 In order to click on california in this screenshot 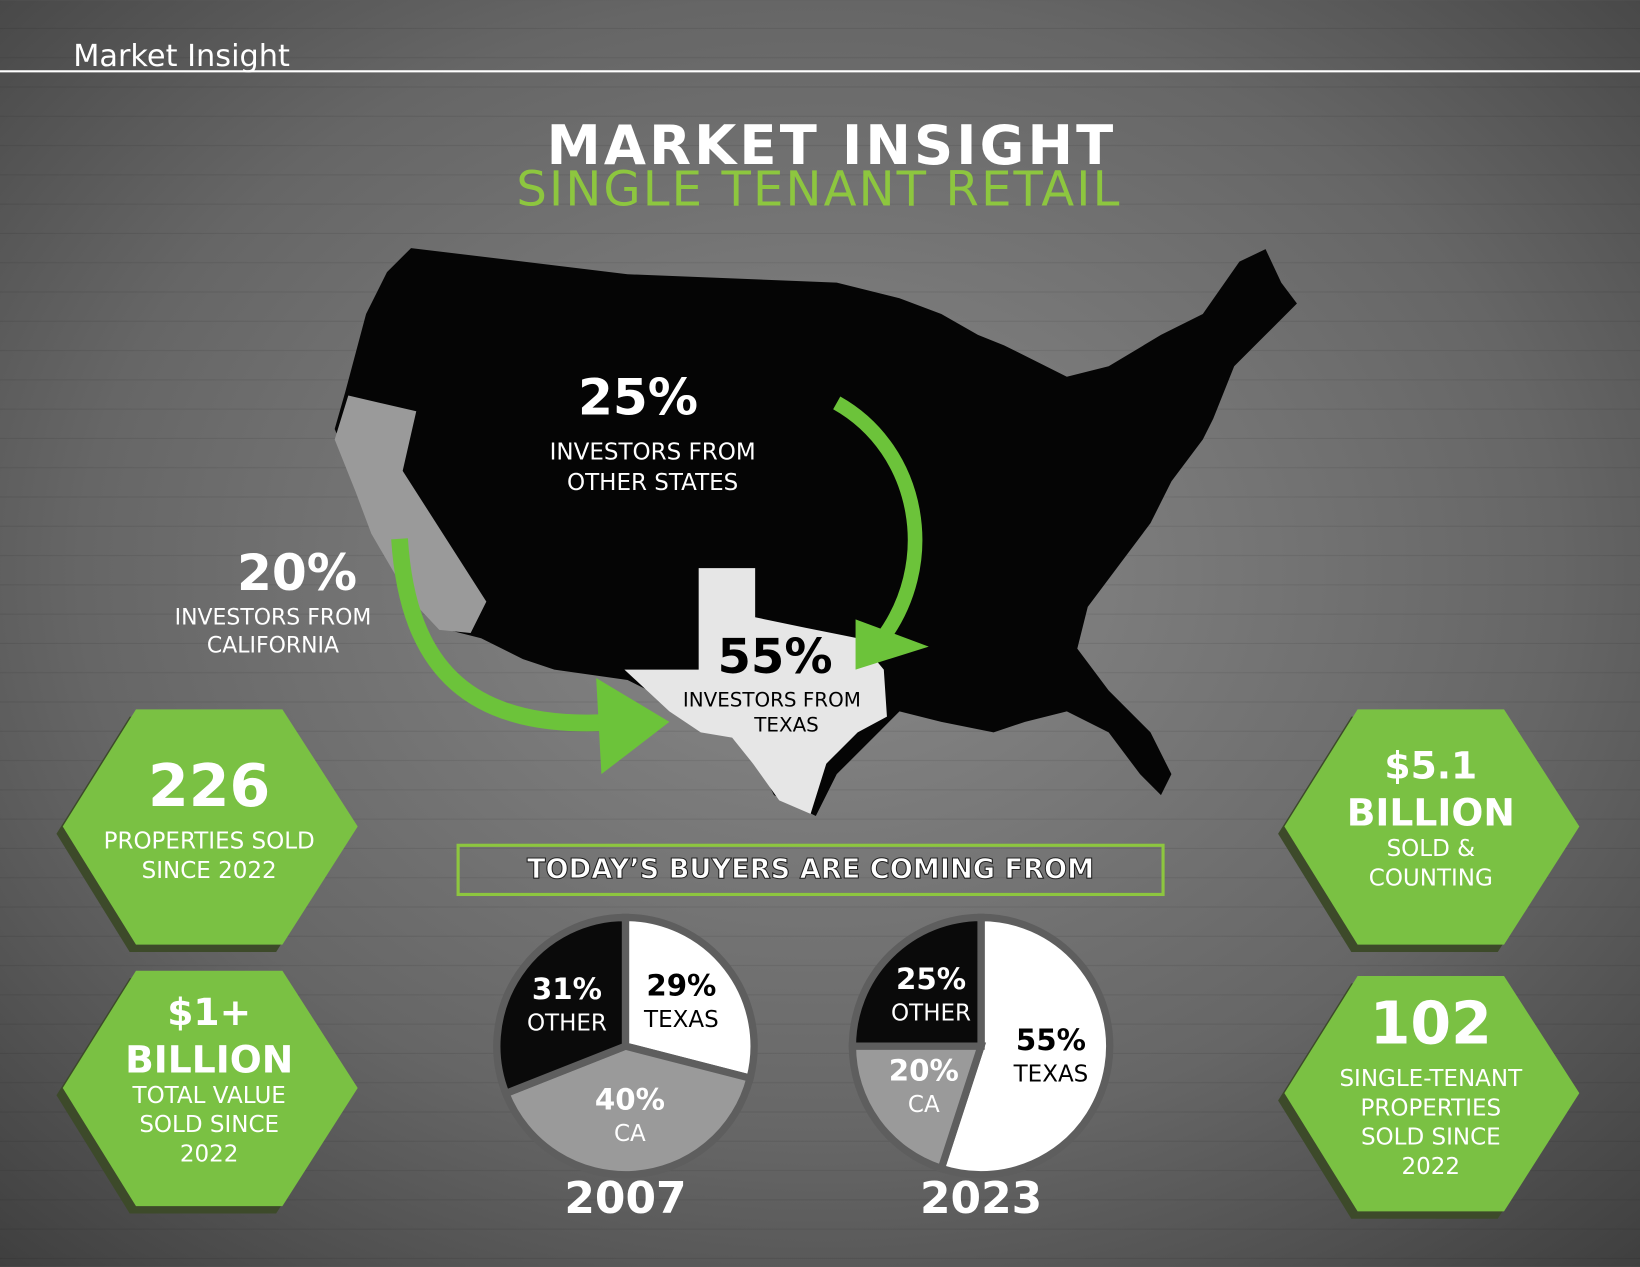, I will do `click(410, 514)`.